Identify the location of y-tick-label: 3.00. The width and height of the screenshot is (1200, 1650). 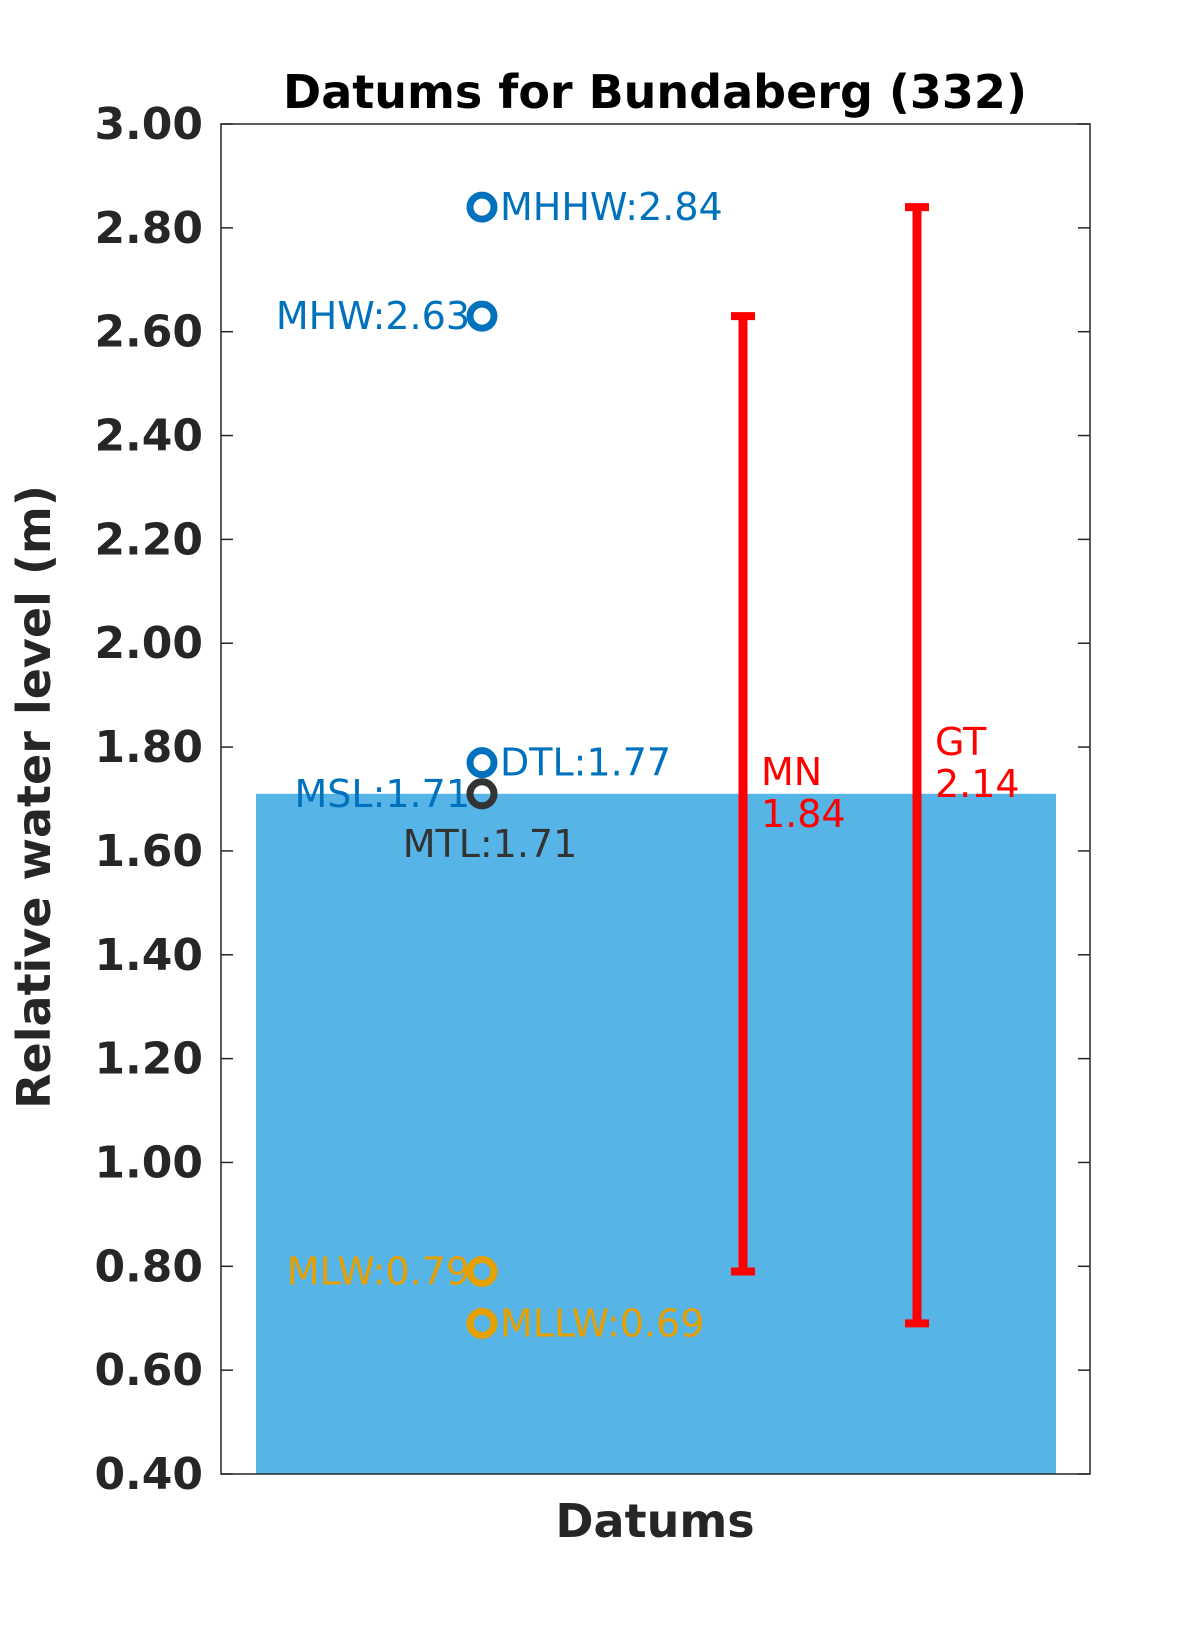
(148, 124).